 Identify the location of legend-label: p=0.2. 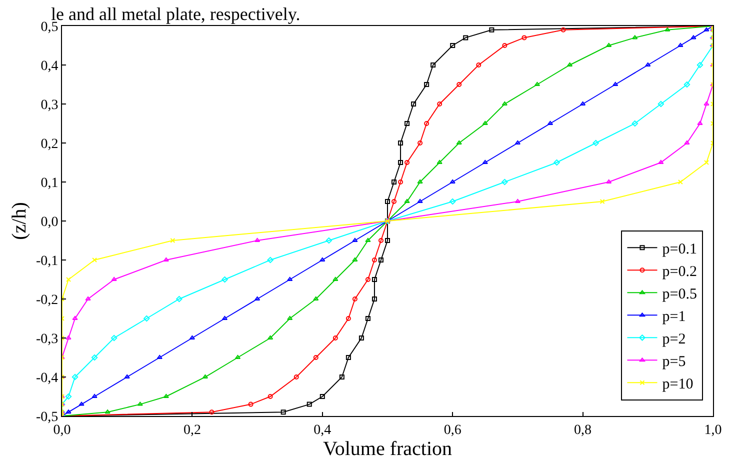
(679, 272).